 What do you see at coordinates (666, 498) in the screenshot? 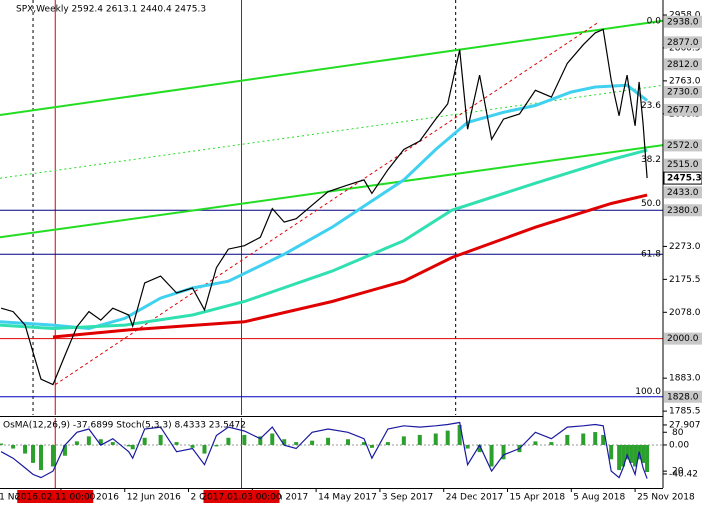
I see `x-tick-label: 25 Nov 2018` at bounding box center [666, 498].